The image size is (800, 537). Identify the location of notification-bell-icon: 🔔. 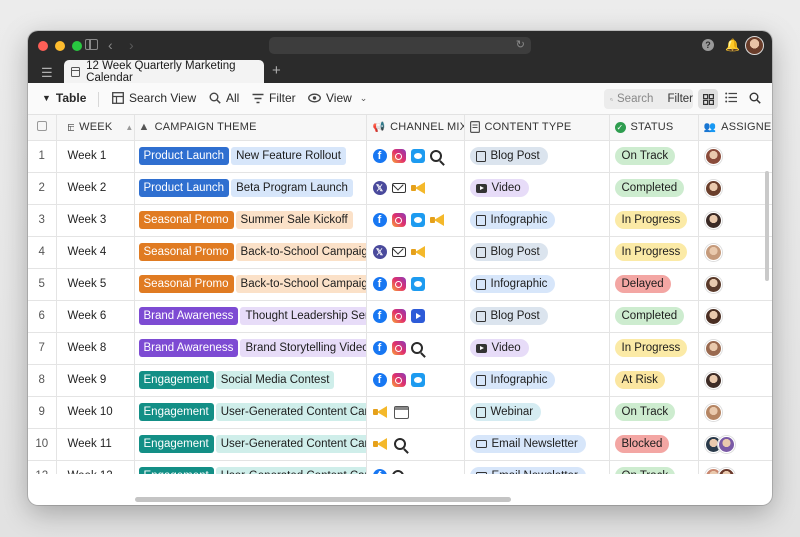
(732, 45).